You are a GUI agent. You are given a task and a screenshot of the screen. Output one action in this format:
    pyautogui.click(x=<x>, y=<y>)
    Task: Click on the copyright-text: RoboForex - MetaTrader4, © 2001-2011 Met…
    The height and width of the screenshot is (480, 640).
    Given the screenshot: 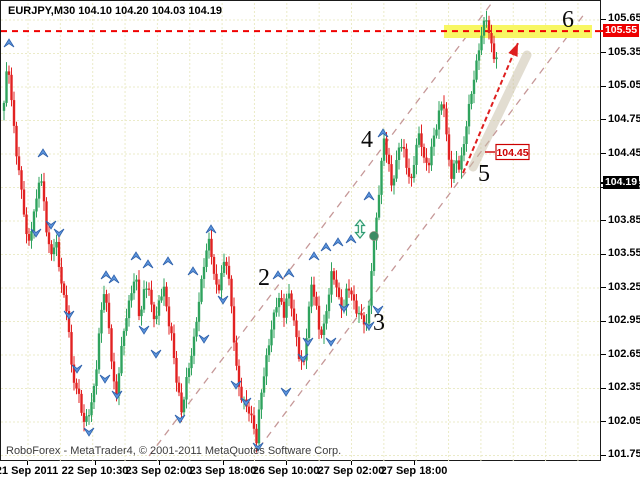 What is the action you would take?
    pyautogui.click(x=174, y=451)
    